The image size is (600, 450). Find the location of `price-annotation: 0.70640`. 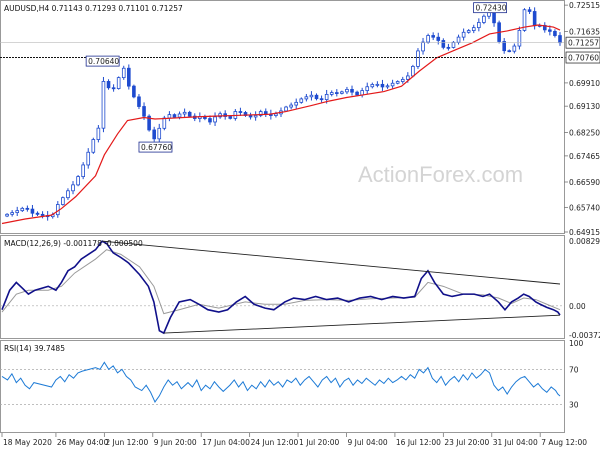

price-annotation: 0.70640 is located at coordinates (103, 61).